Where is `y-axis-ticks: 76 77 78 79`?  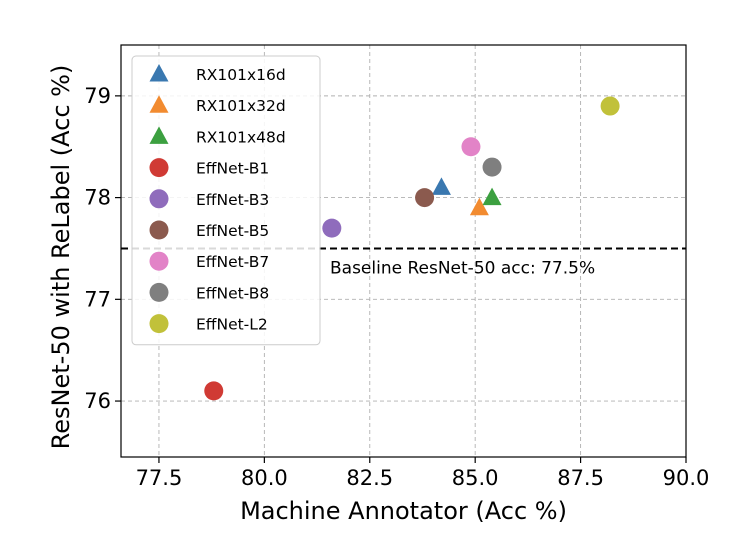
y-axis-ticks: 76 77 78 79 is located at coordinates (102, 248).